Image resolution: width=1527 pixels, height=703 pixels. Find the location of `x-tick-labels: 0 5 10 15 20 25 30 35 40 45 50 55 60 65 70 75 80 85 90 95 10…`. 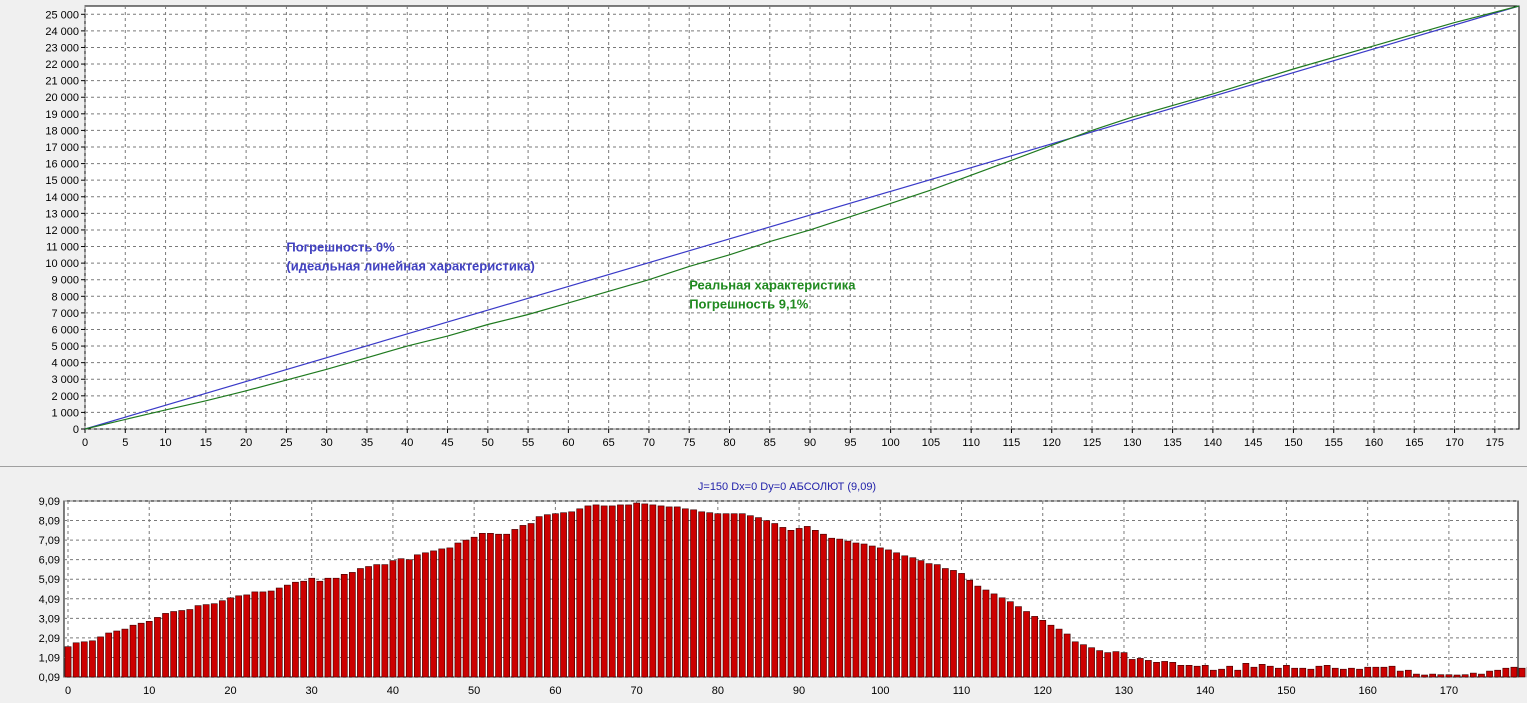

x-tick-labels: 0 5 10 15 20 25 30 35 40 45 50 55 60 65 70 75 80 85 90 95 10… is located at coordinates (793, 439).